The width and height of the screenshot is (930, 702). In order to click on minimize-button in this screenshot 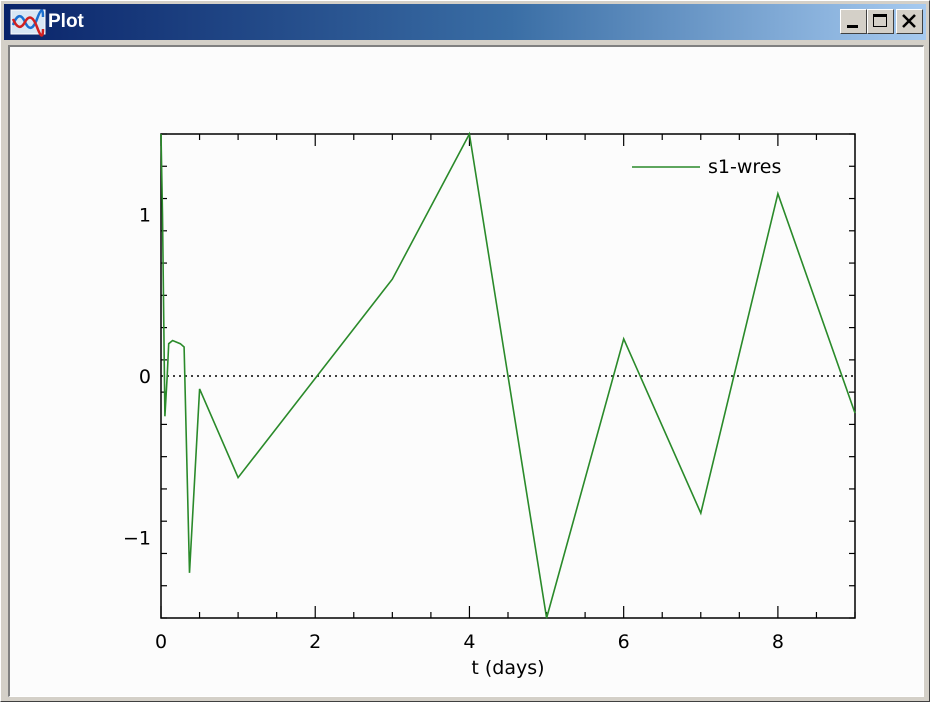, I will do `click(853, 21)`.